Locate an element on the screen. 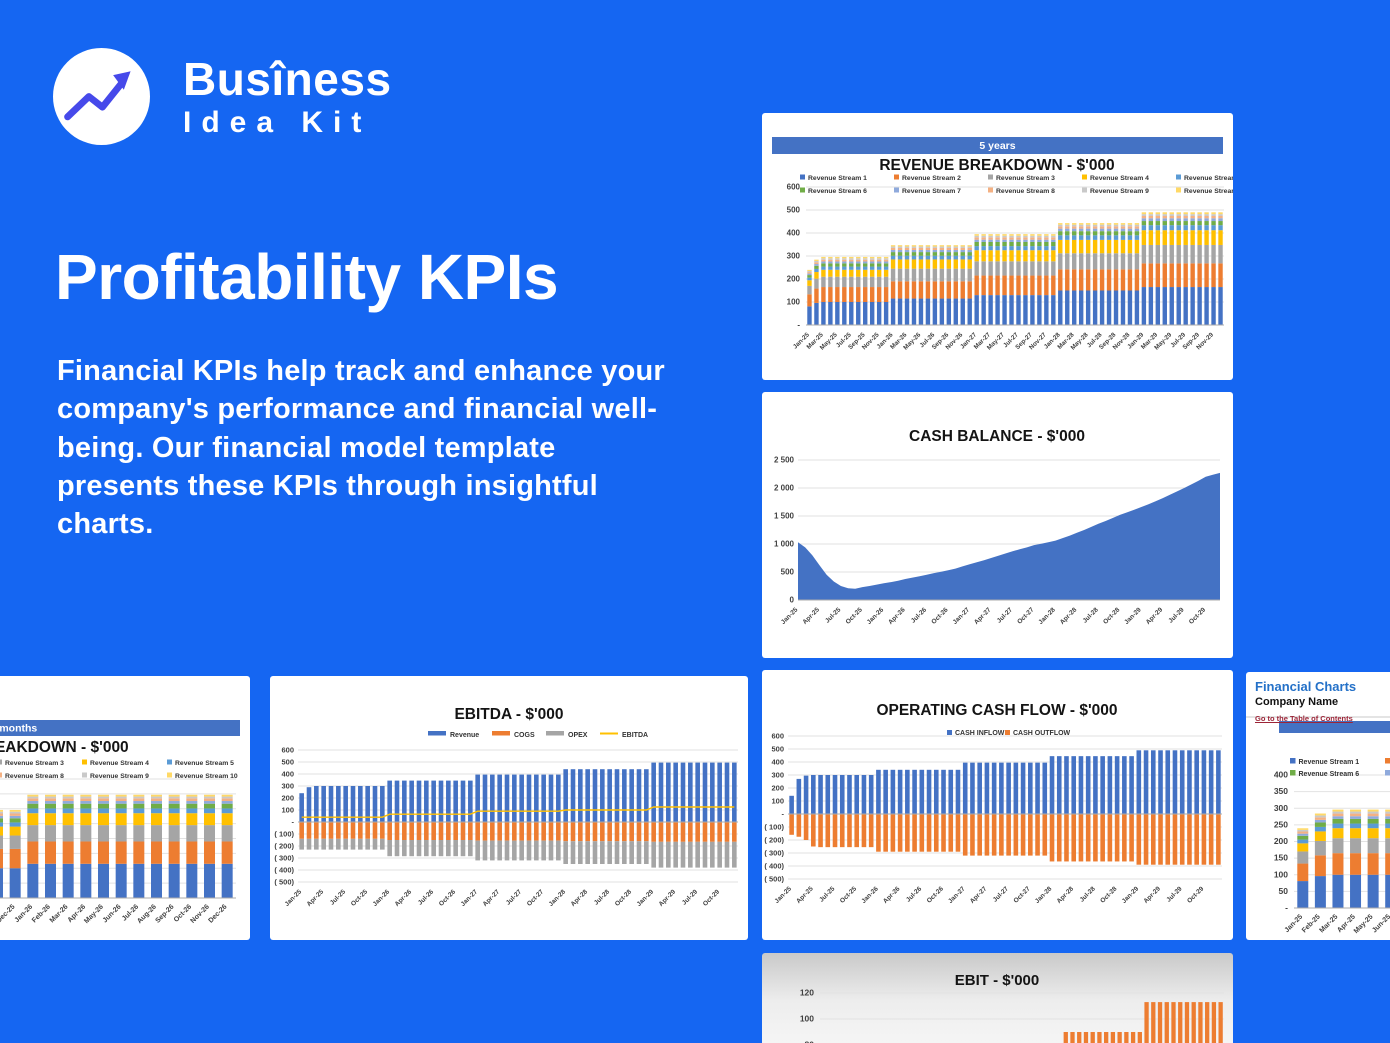  svg-text: Nov-26 is located at coordinates (200, 914).